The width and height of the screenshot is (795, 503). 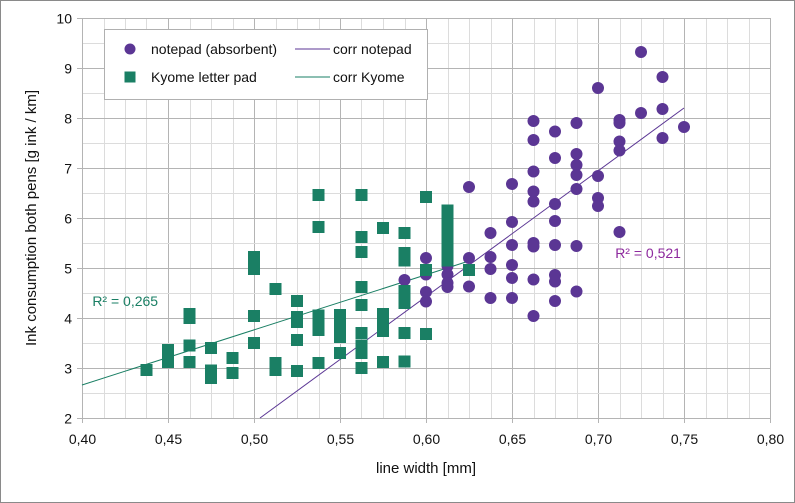 I want to click on x-tick-label: 0,75, so click(x=684, y=439).